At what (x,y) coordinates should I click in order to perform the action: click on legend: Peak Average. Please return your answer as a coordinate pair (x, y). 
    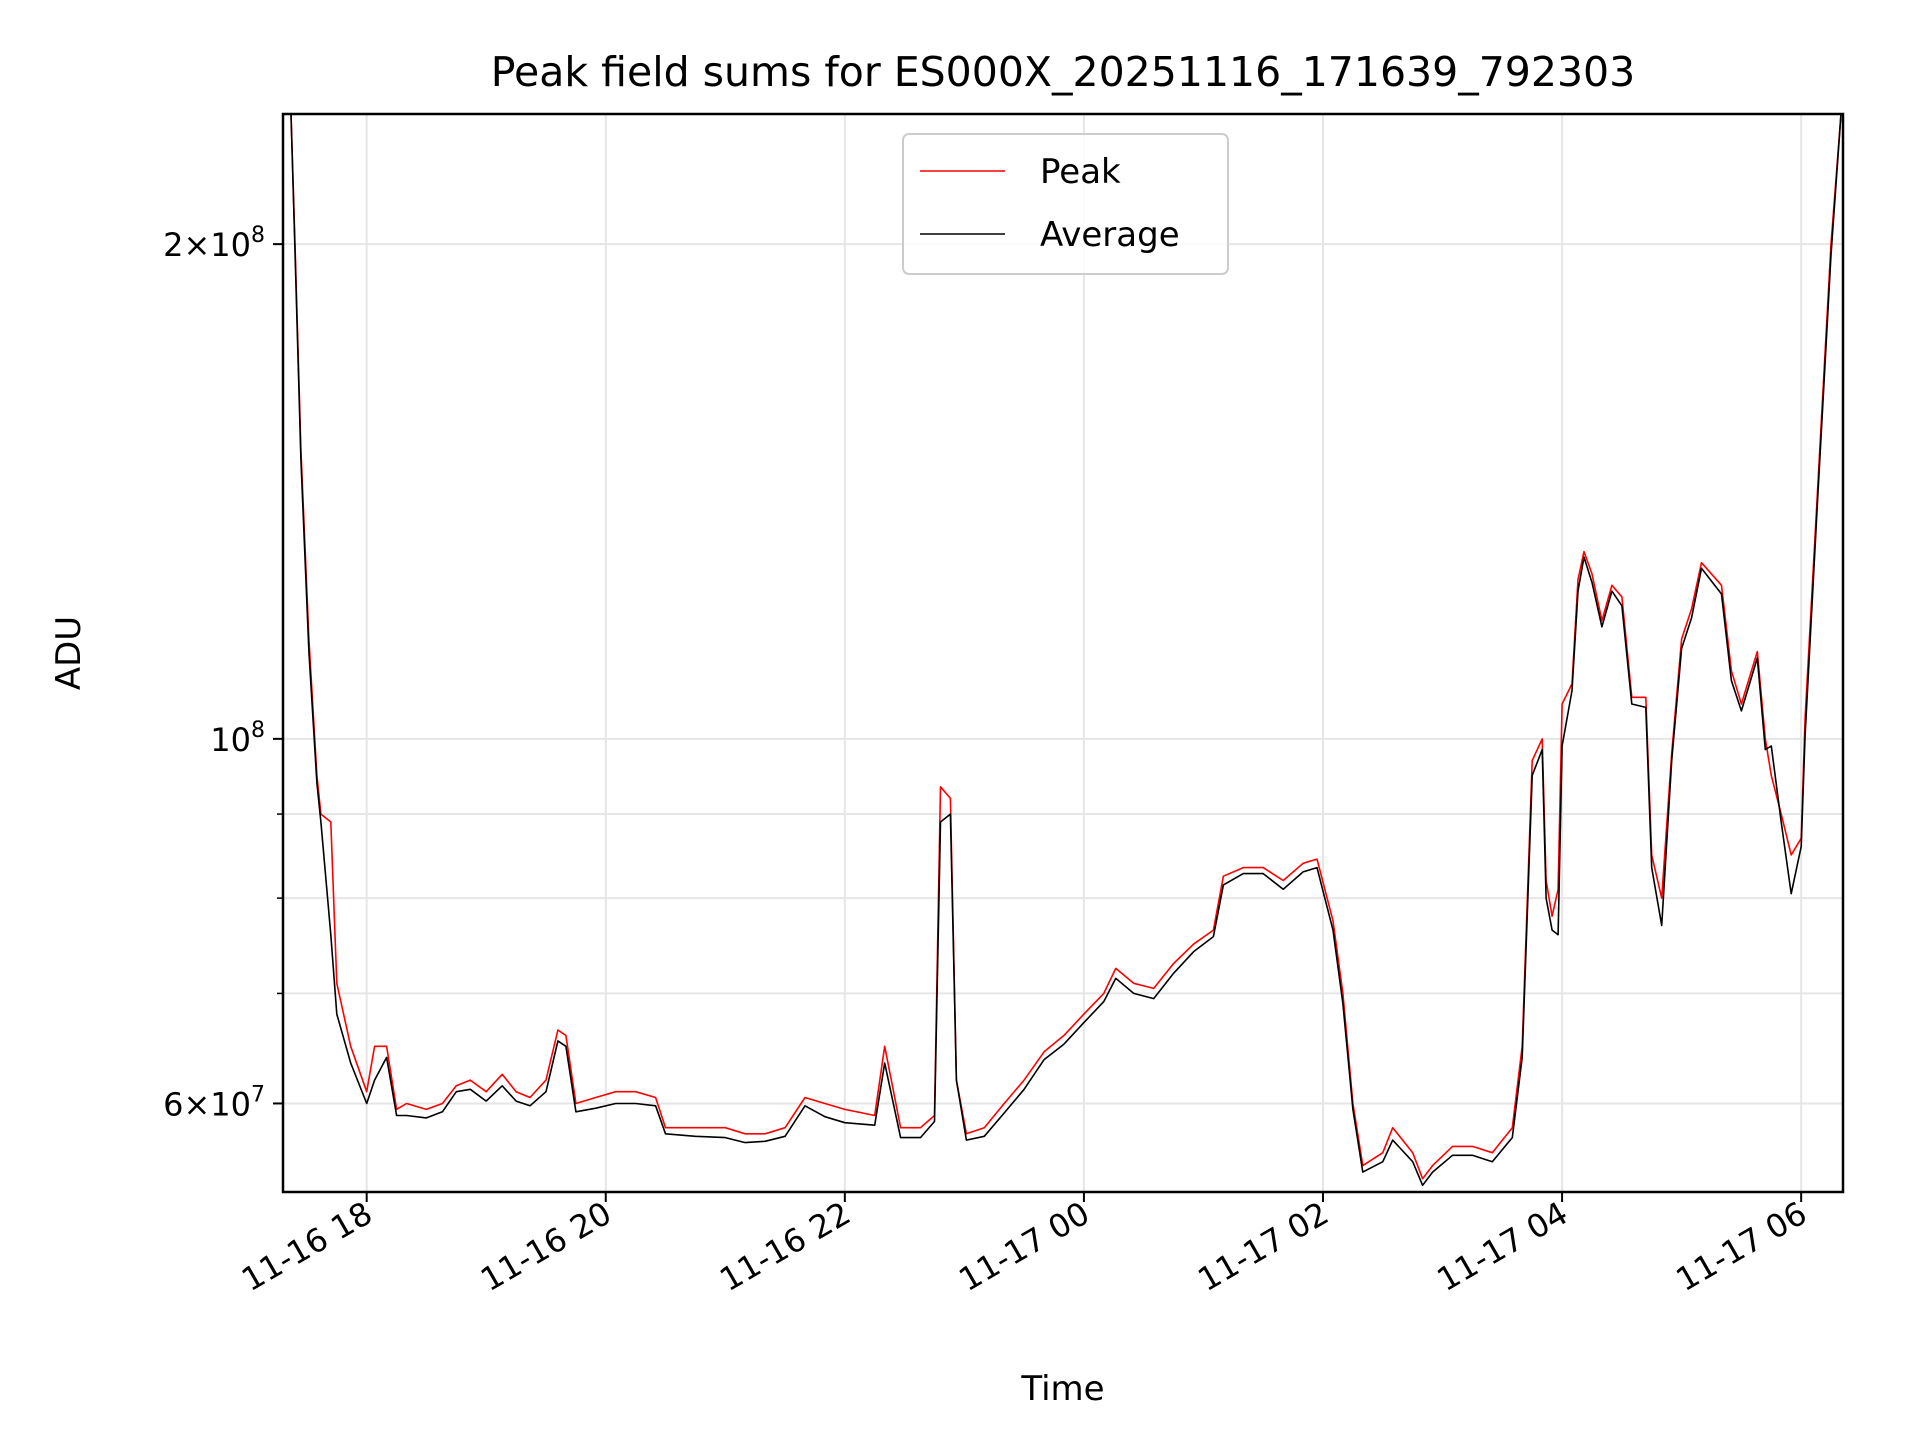
    Looking at the image, I should click on (1065, 204).